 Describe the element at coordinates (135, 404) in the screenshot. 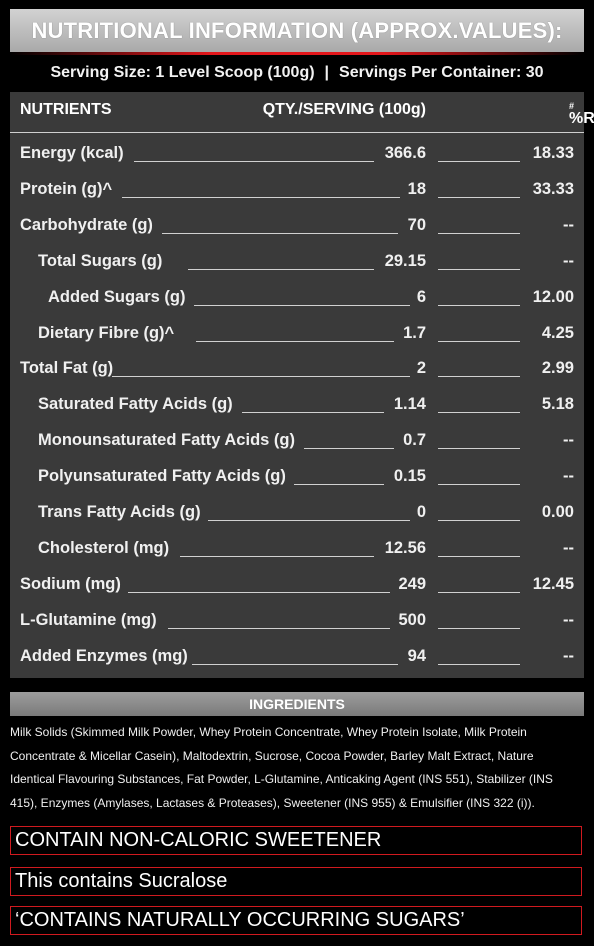

I see `nutrient-name: Saturated Fatty Acids (g)` at that location.